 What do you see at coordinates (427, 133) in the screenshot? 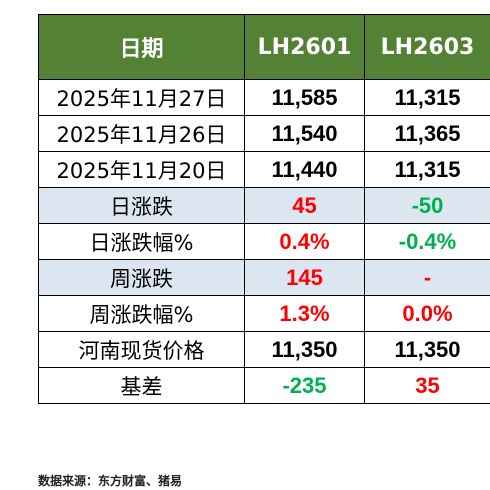
I see `lh2603-value: 11,365` at bounding box center [427, 133].